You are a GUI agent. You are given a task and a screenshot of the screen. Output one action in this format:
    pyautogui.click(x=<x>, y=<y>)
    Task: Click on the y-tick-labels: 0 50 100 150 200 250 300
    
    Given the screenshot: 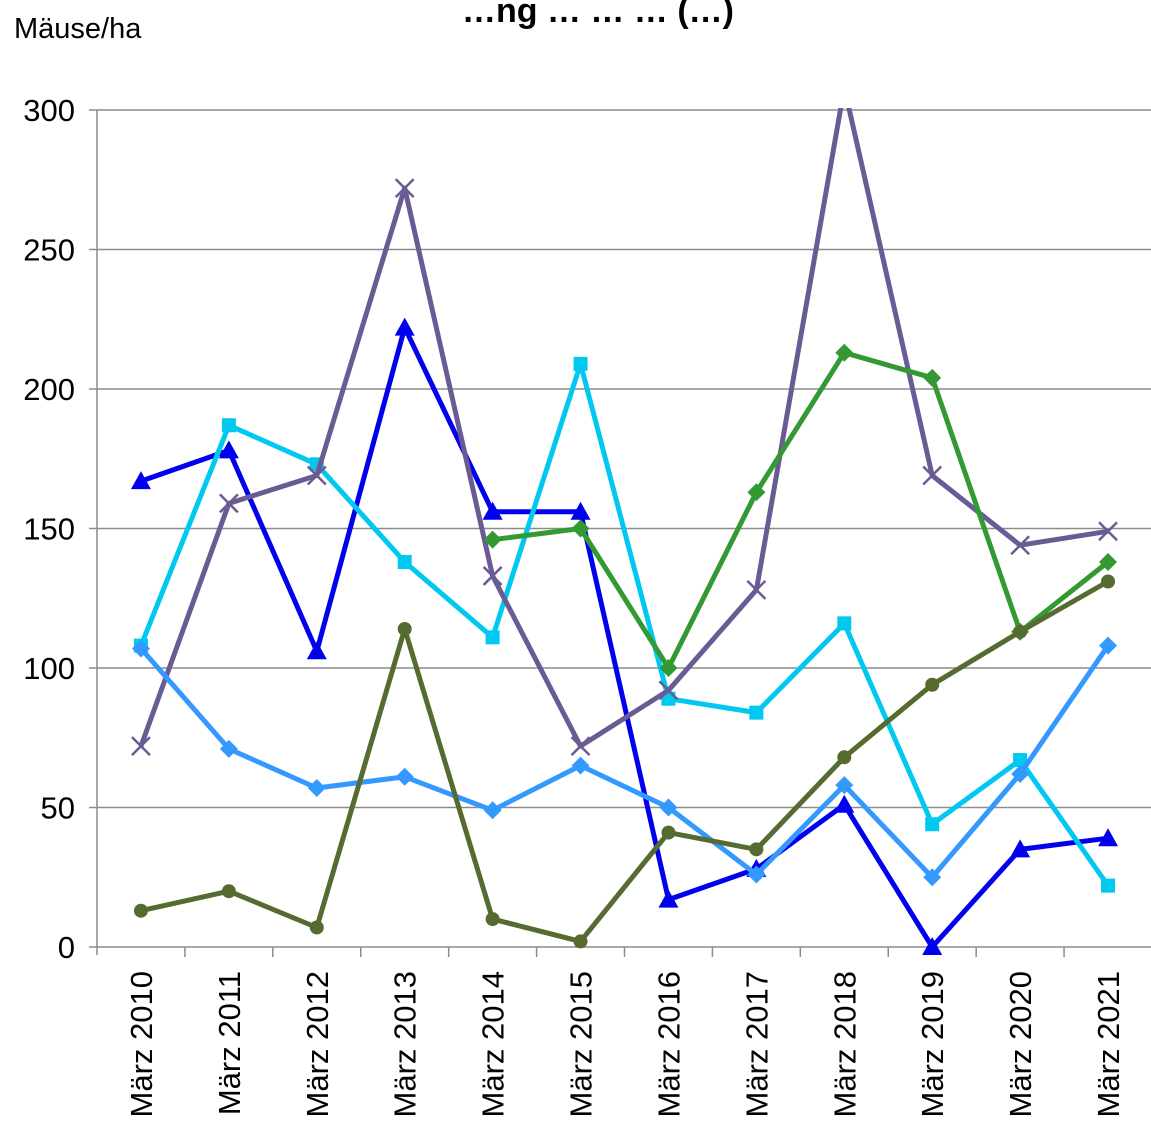 What is the action you would take?
    pyautogui.click(x=49, y=529)
    